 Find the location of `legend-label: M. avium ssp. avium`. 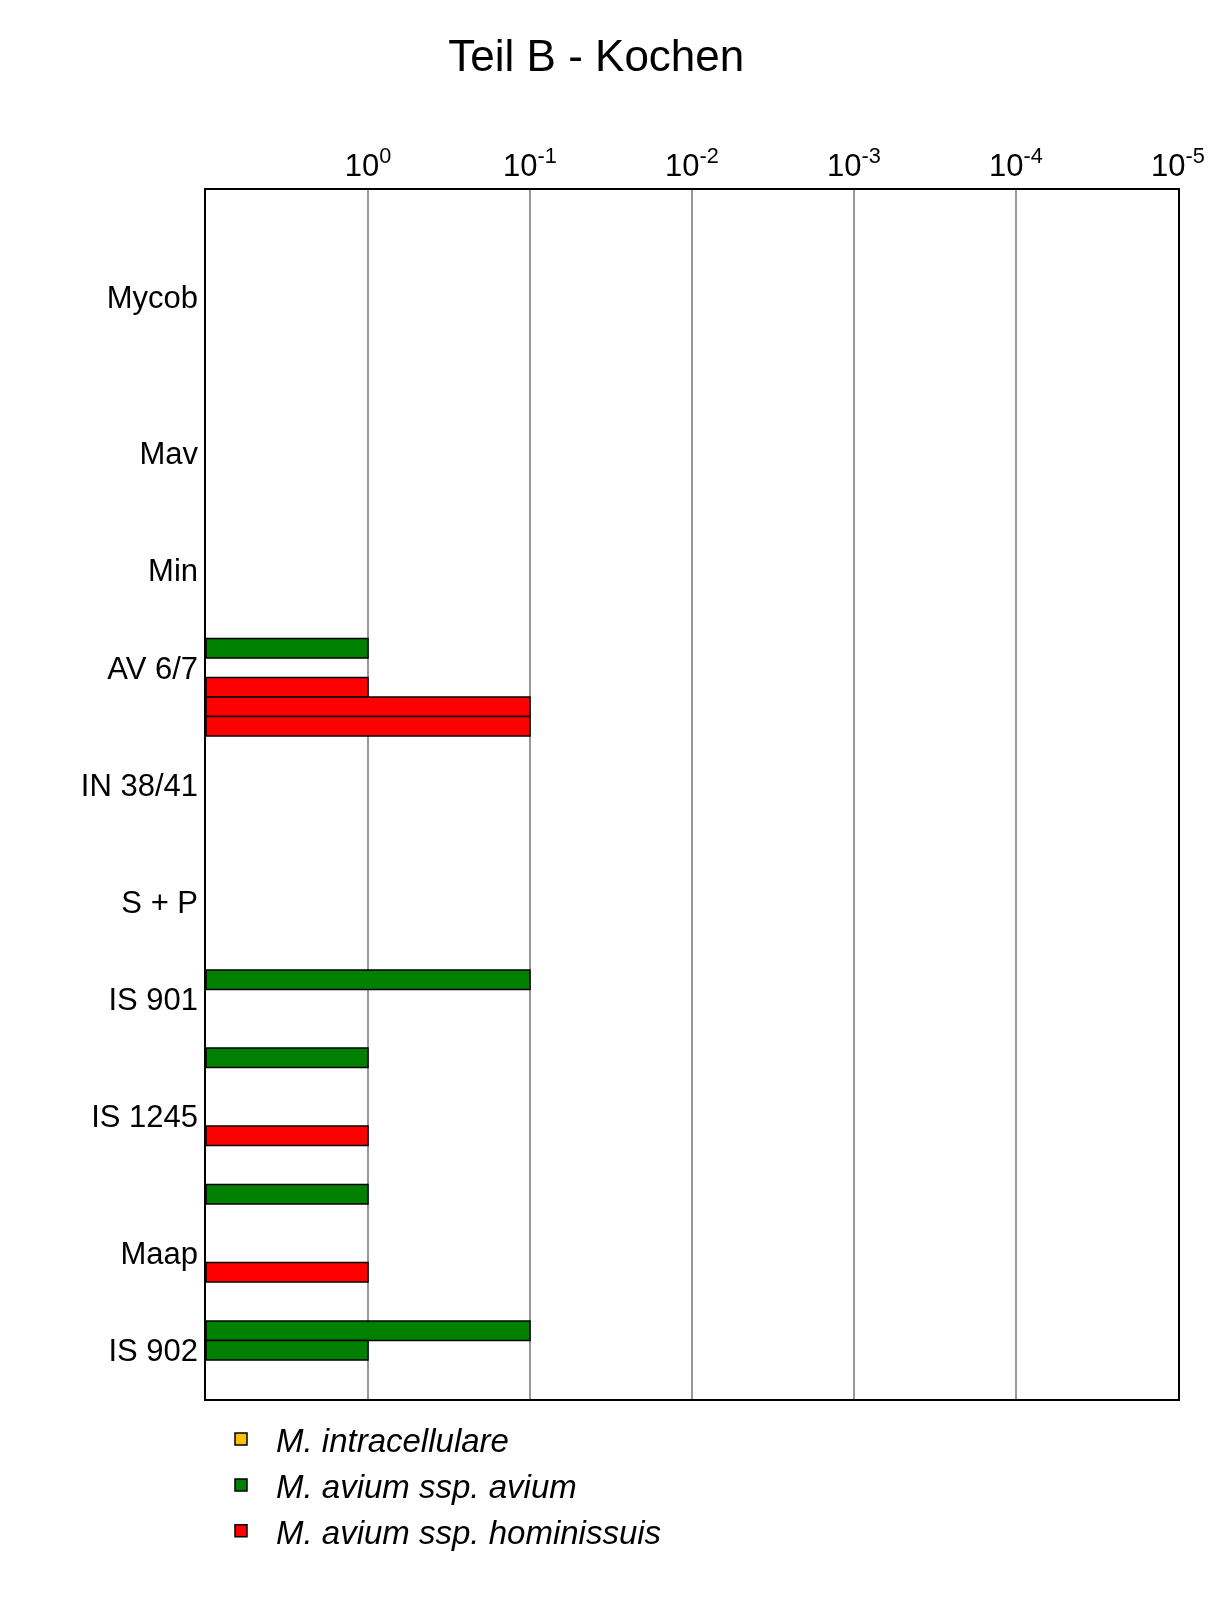

legend-label: M. avium ssp. avium is located at coordinates (426, 1486).